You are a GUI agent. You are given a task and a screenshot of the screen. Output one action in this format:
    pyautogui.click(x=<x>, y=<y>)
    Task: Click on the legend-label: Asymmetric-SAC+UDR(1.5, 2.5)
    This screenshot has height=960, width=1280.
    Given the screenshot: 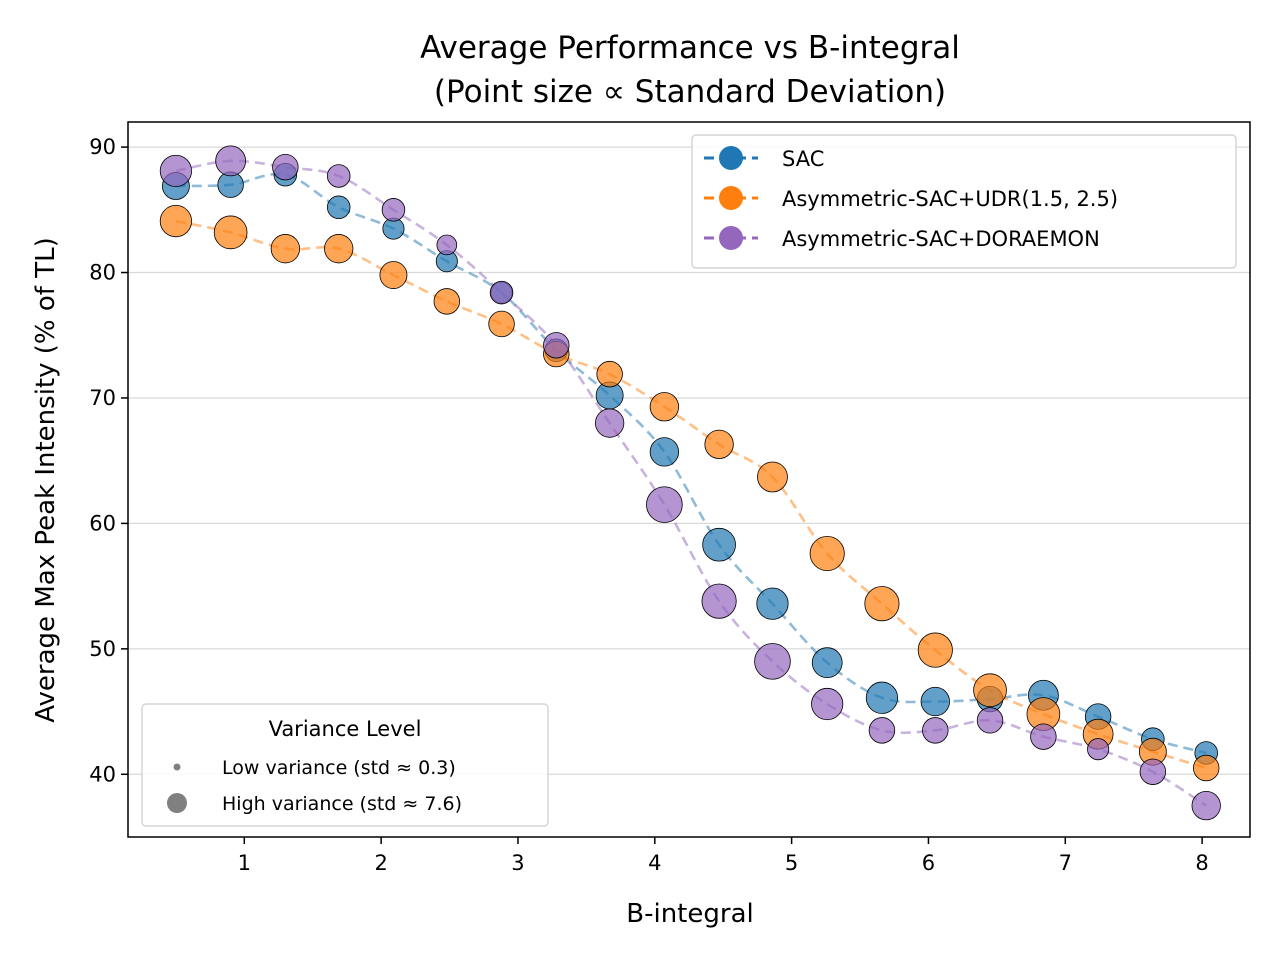 What is the action you would take?
    pyautogui.click(x=950, y=199)
    